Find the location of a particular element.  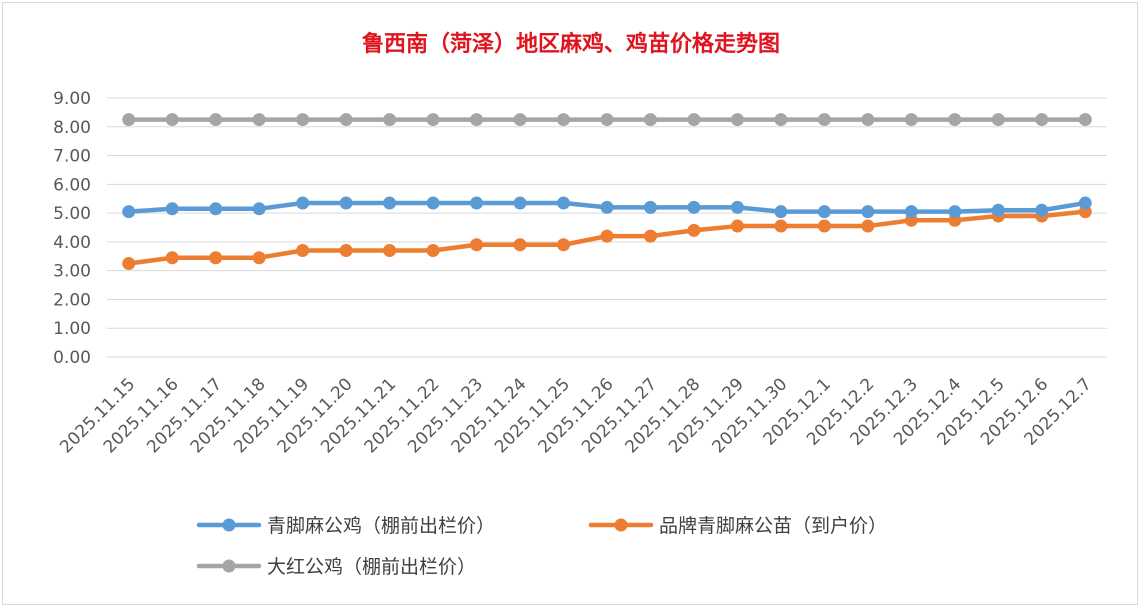

y-tick-label: 9.00 is located at coordinates (72, 99).